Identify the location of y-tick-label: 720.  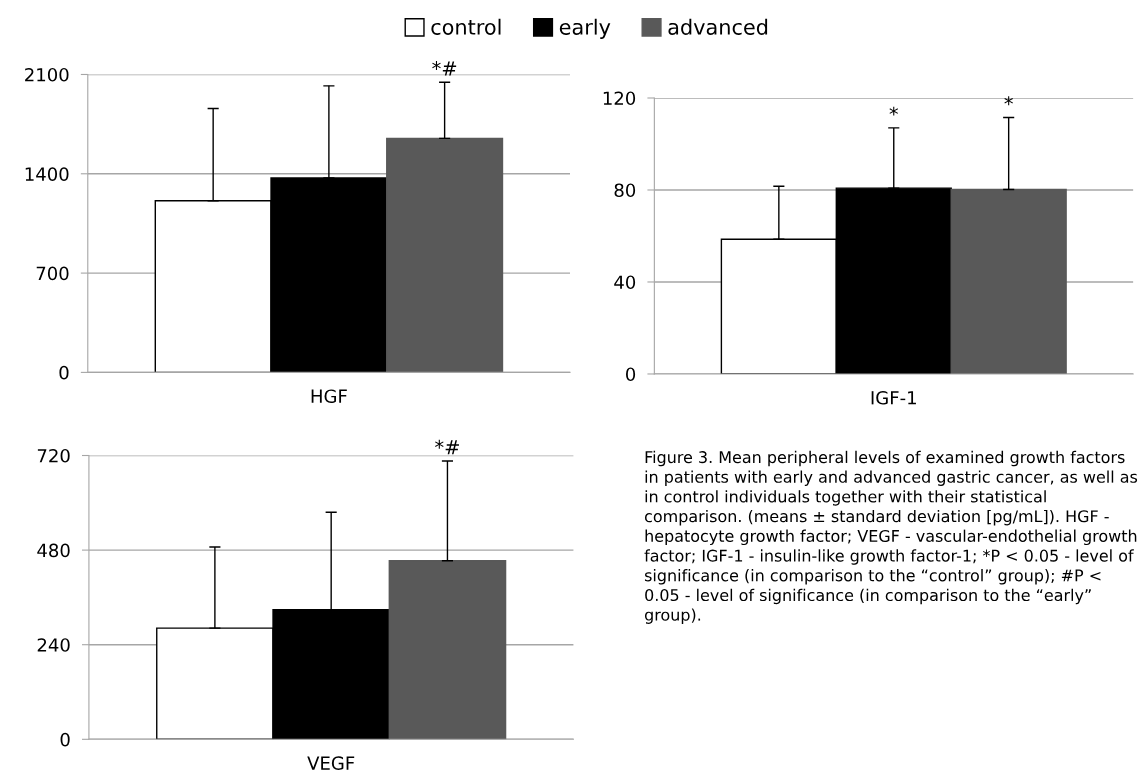
(53, 455).